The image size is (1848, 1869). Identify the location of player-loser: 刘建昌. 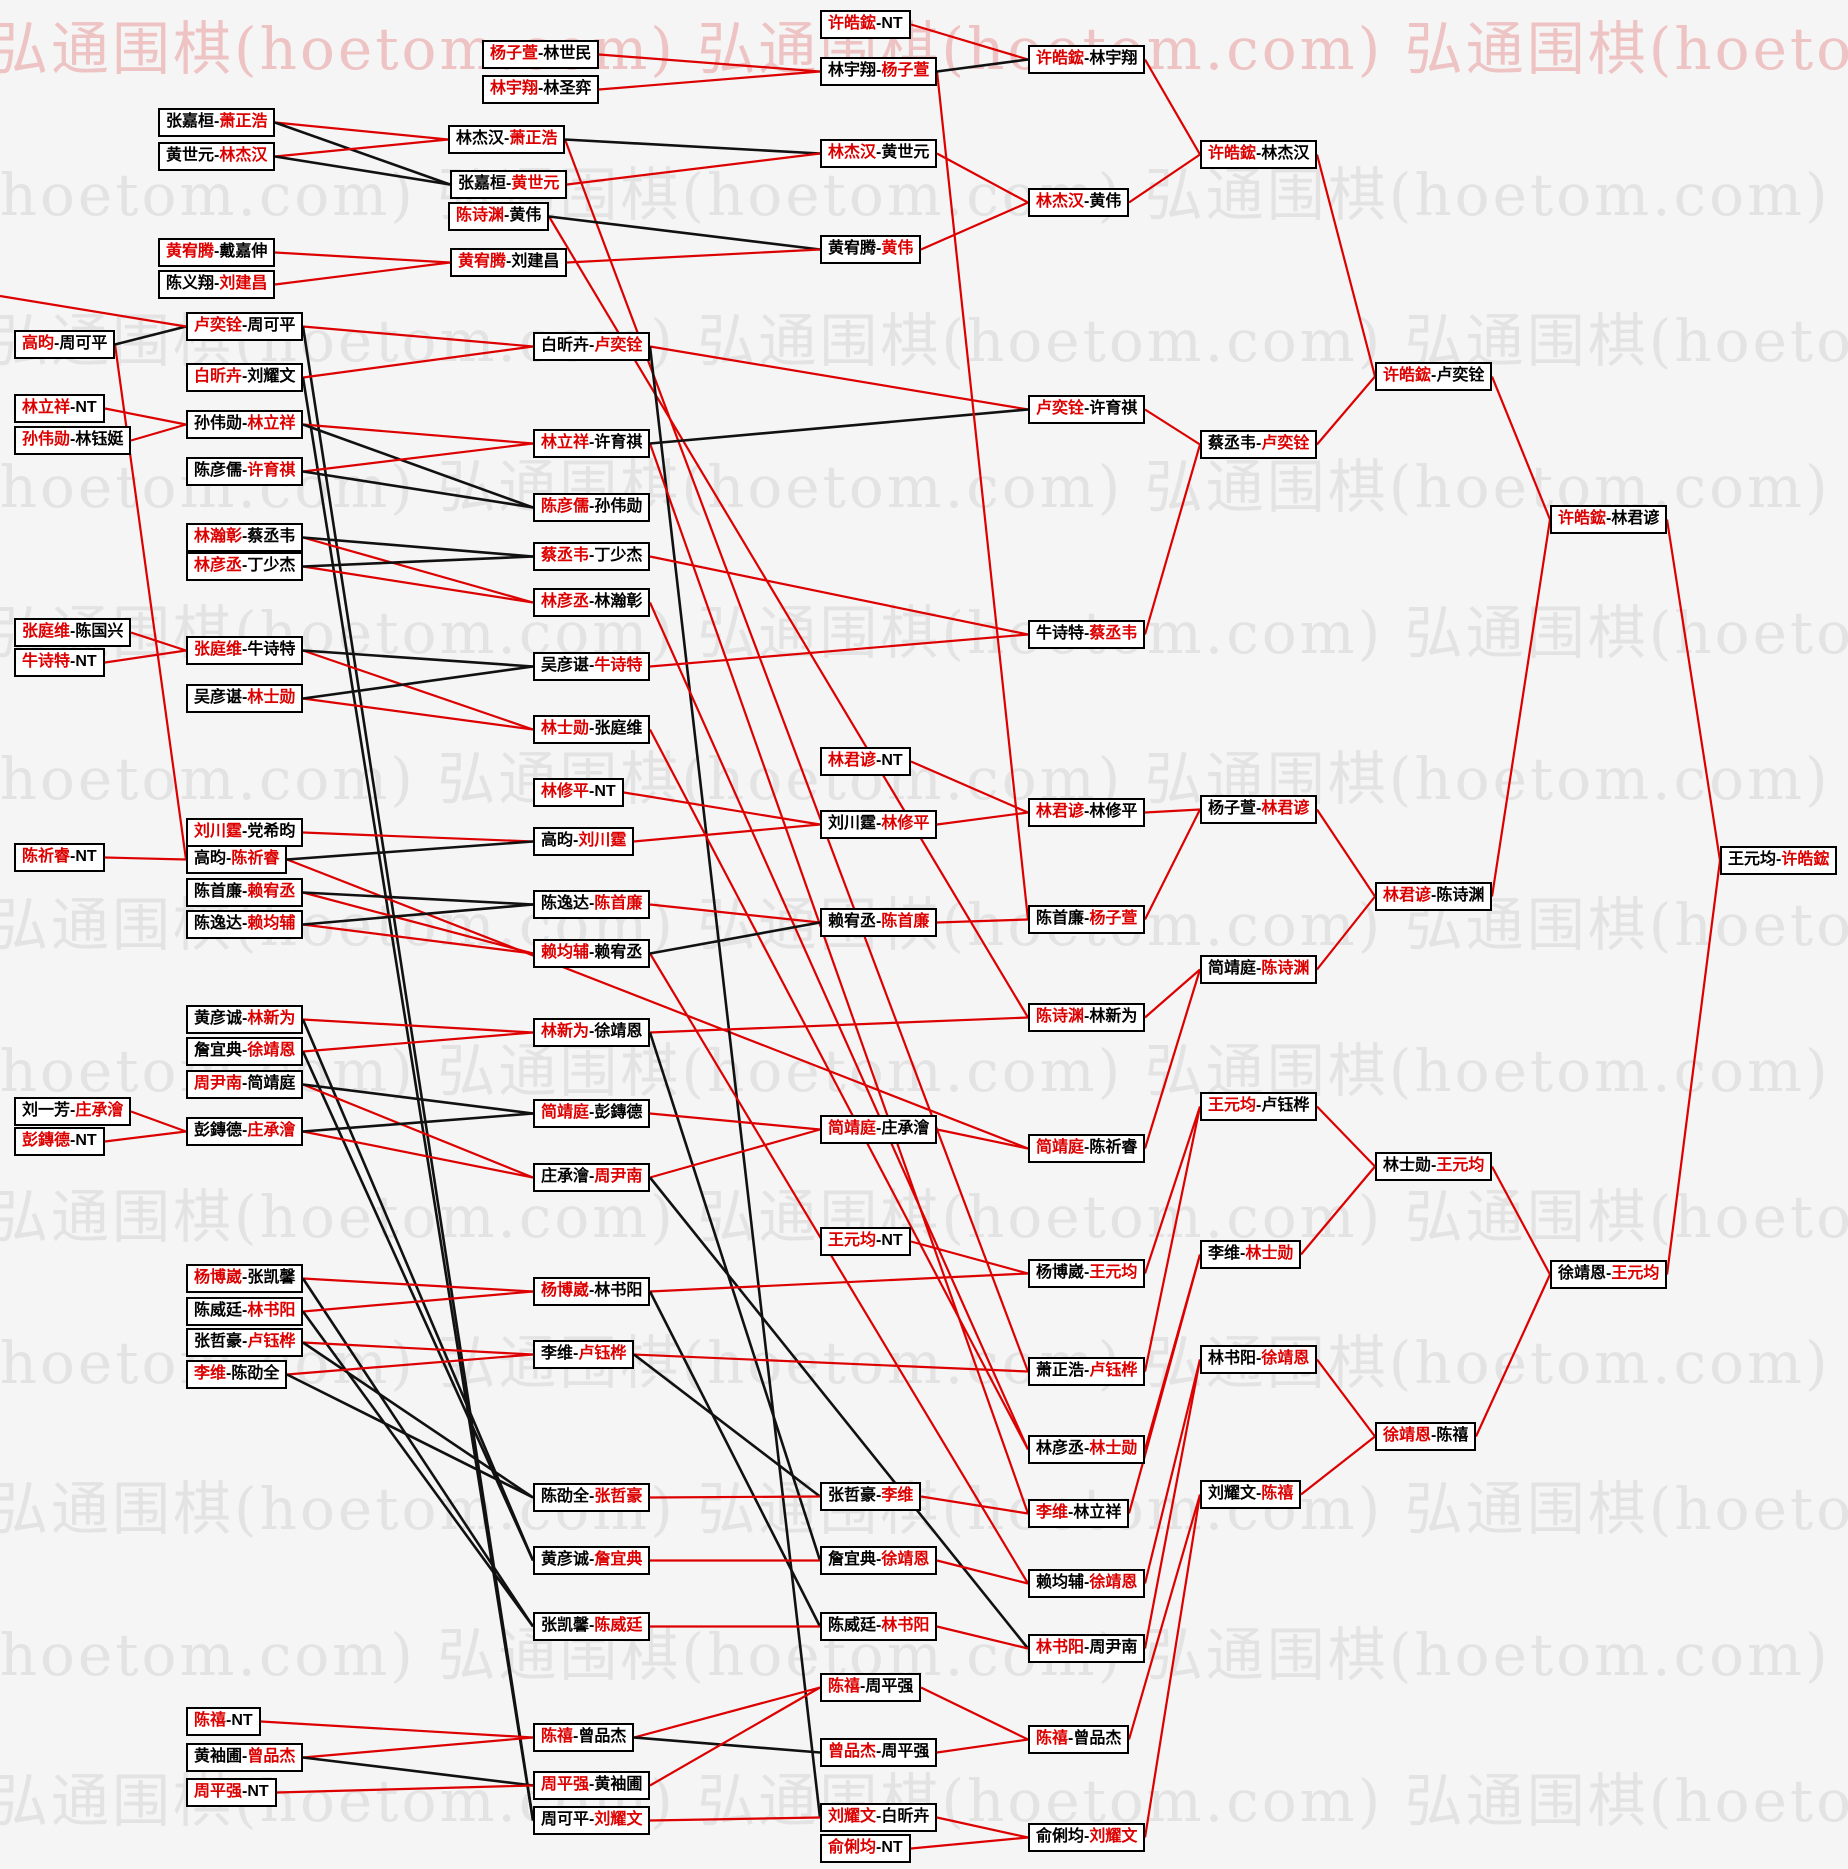
(535, 261).